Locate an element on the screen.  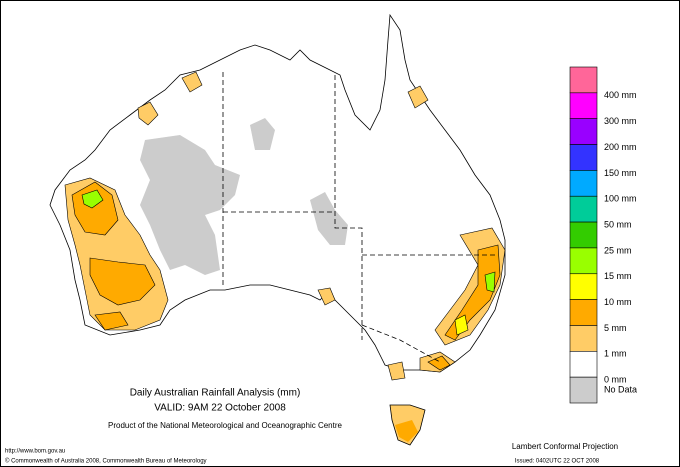
tasmania-heavy is located at coordinates (406, 431).